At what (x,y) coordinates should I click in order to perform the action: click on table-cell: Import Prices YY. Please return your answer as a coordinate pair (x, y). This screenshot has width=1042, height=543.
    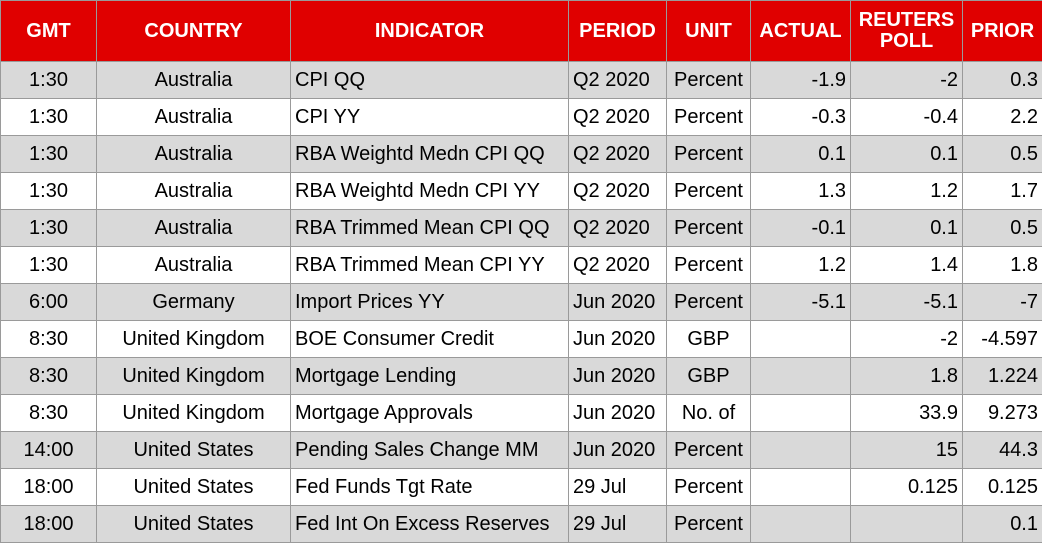
    Looking at the image, I should click on (429, 302).